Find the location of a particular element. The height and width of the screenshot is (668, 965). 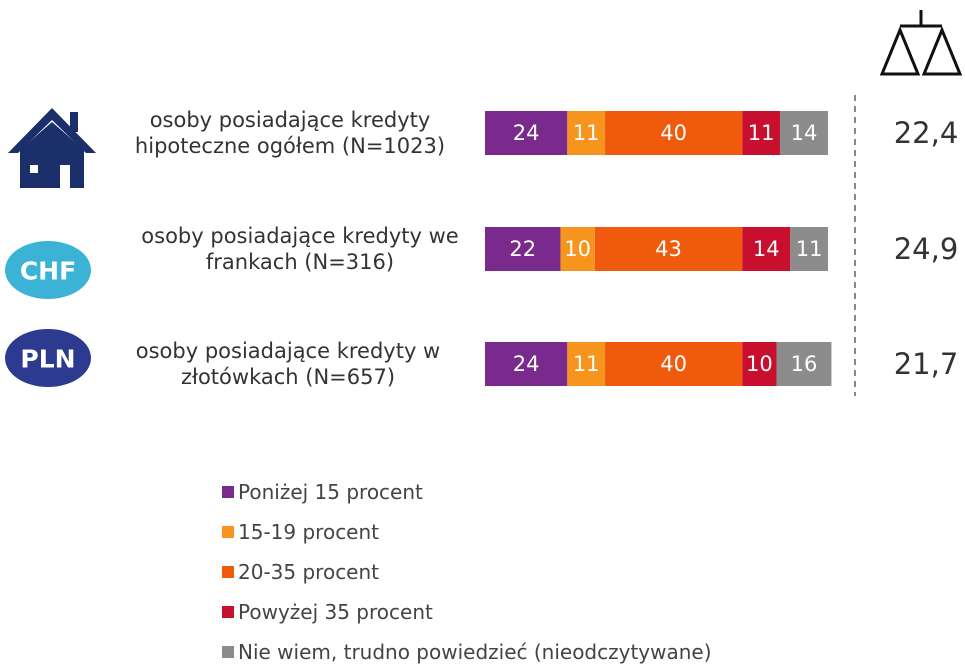

value-label: 16 is located at coordinates (804, 364).